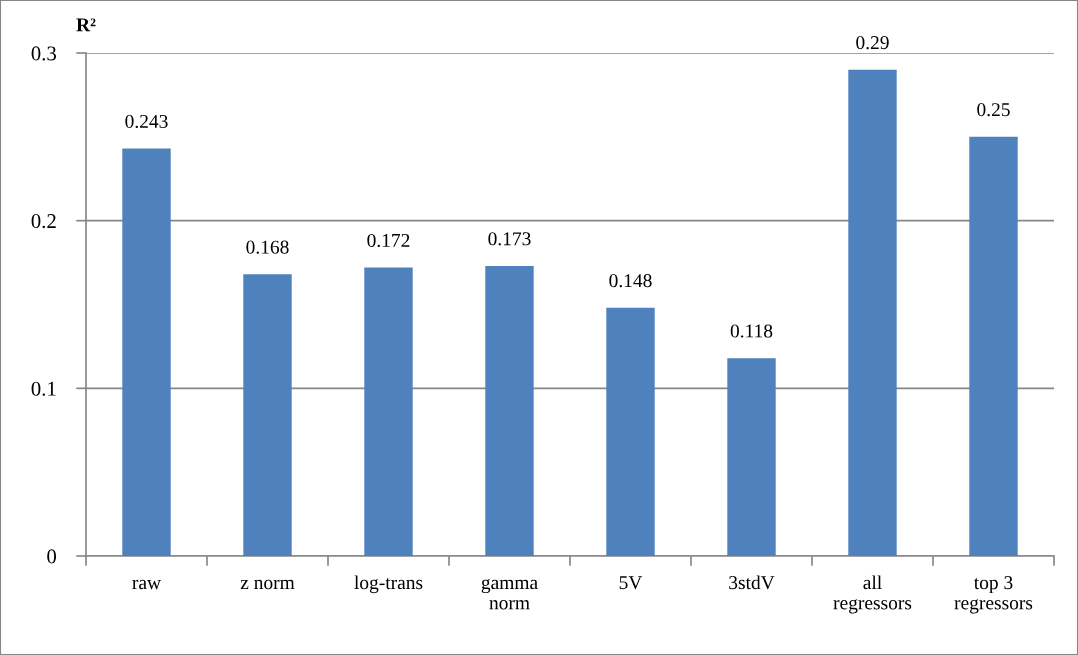  What do you see at coordinates (993, 595) in the screenshot?
I see `x-tick-label: top 3 regressors` at bounding box center [993, 595].